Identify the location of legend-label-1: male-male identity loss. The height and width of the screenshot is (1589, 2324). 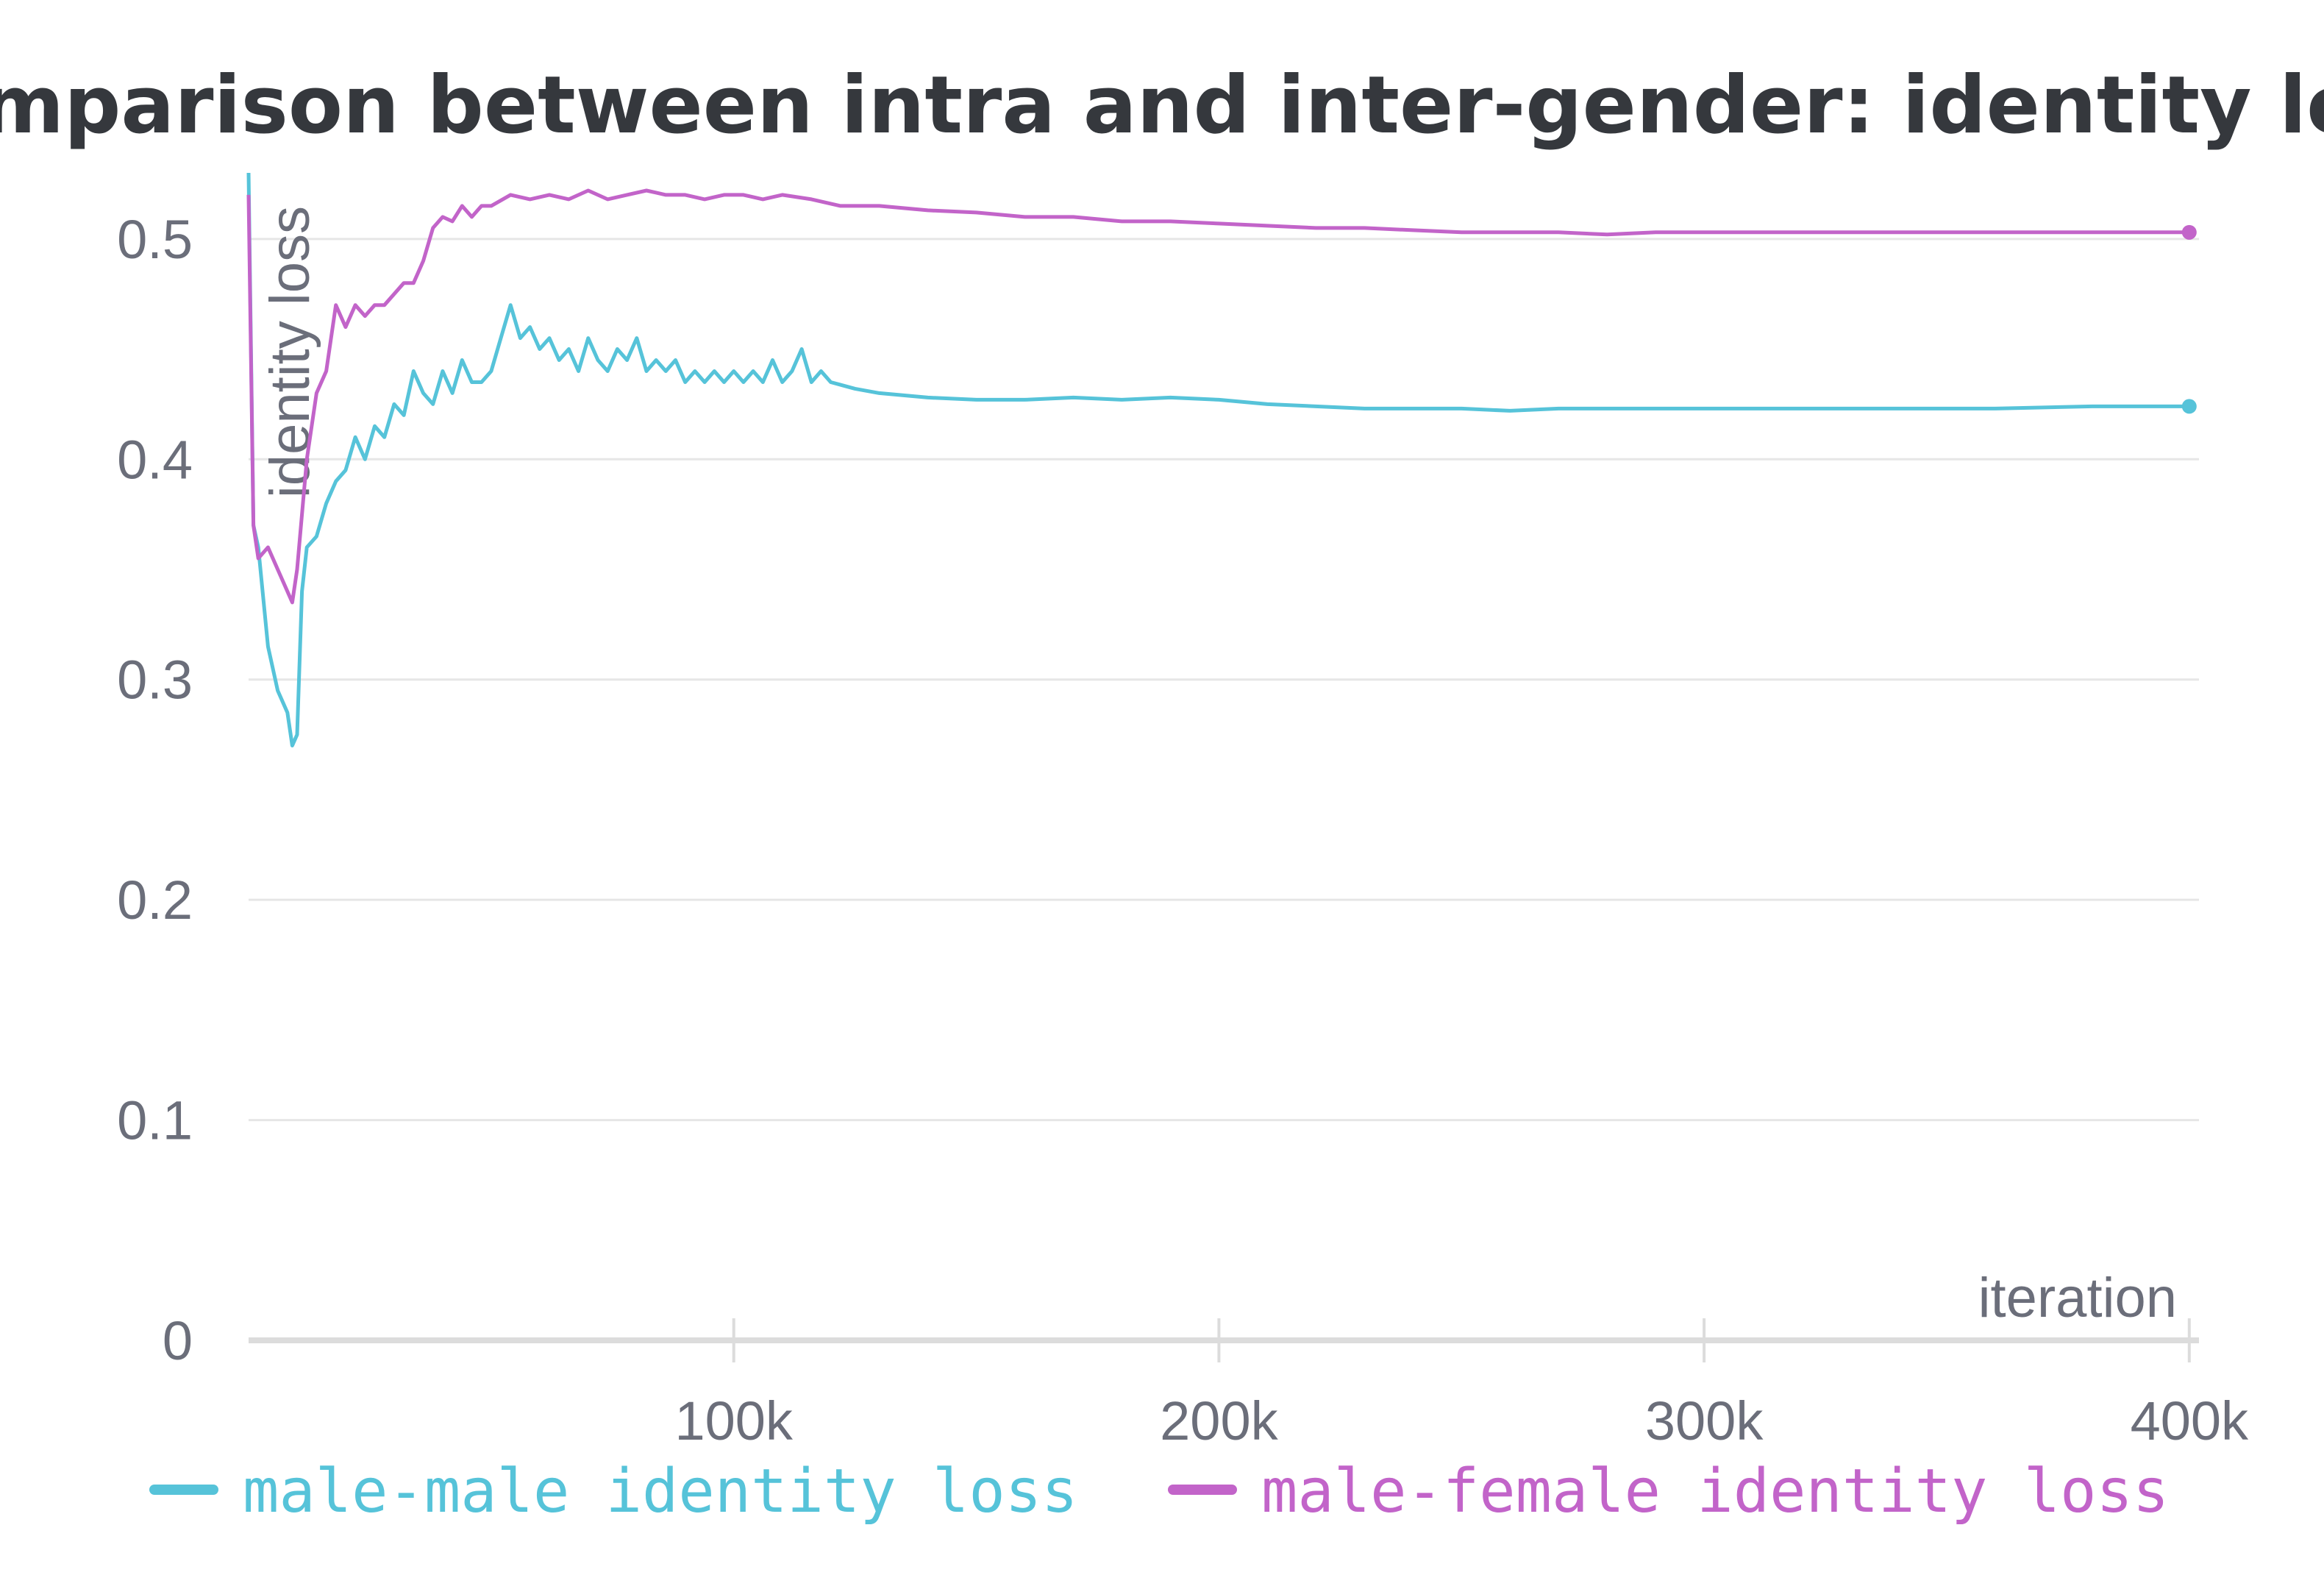
(660, 1491).